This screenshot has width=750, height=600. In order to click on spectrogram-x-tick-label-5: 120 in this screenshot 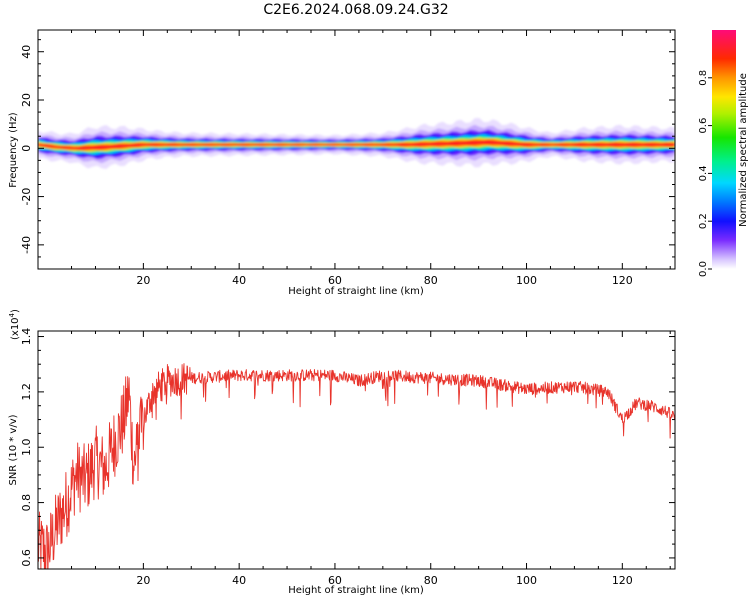, I will do `click(622, 280)`.